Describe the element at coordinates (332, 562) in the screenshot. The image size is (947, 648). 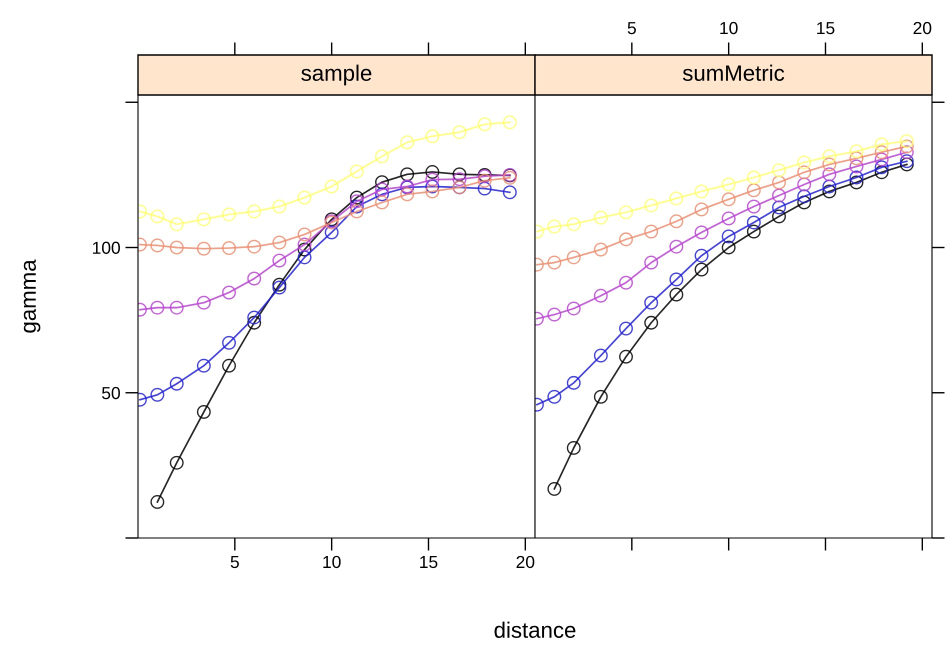
I see `x-tick-label: 10` at that location.